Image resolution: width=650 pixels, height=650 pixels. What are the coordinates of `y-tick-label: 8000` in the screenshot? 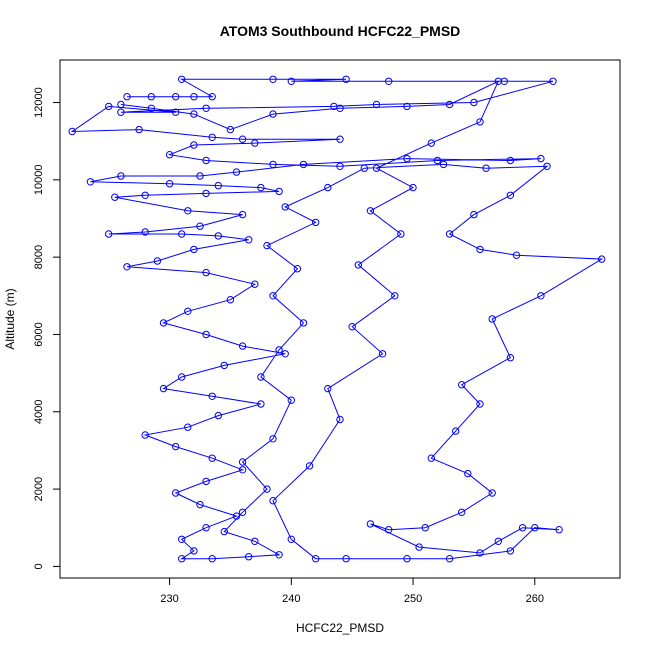 It's located at (39, 257).